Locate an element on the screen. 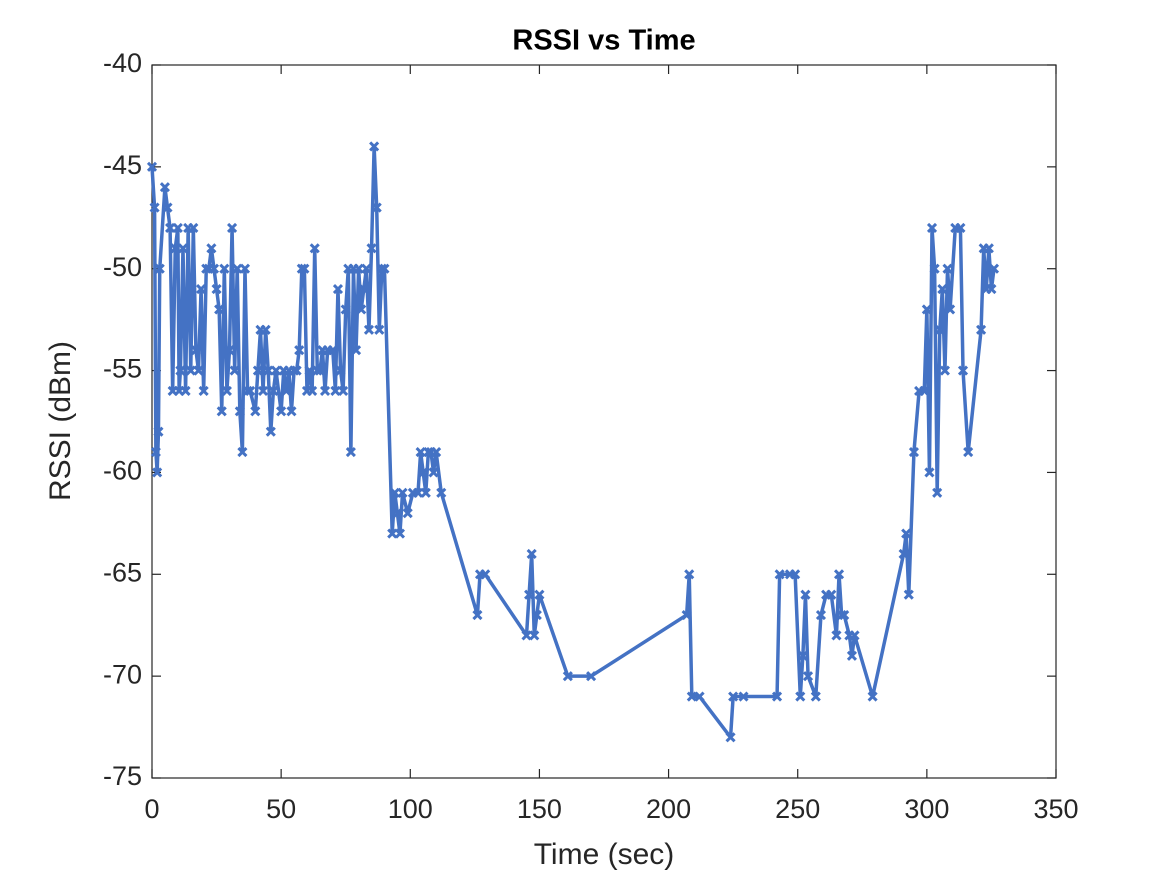 This screenshot has height=875, width=1166. y-tick-label: -70 is located at coordinates (122, 674).